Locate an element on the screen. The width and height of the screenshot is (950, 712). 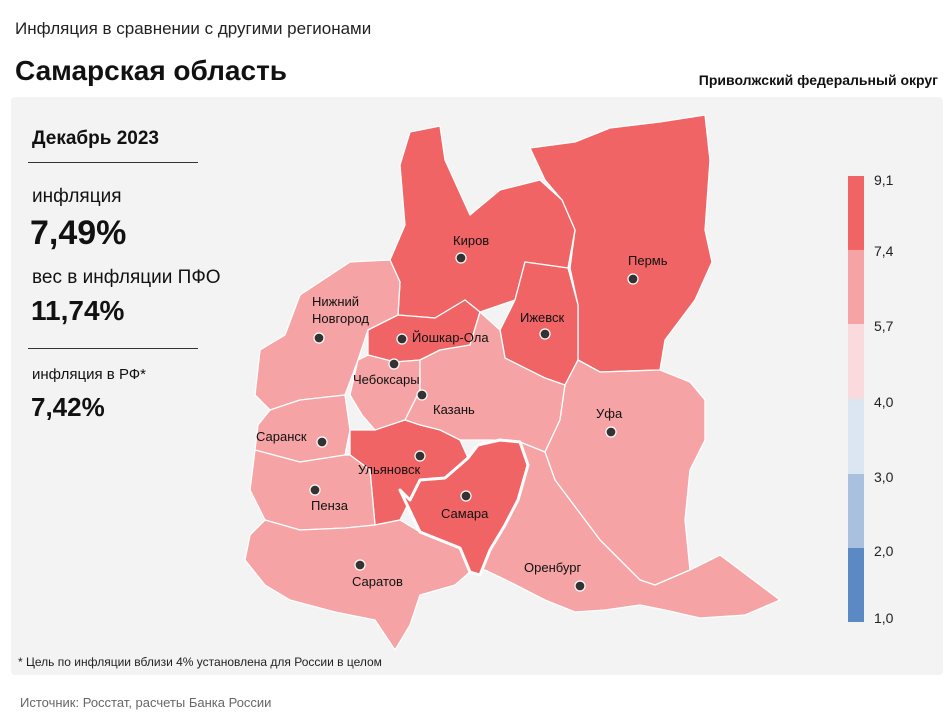
rf-inflation-label: инфляция в РФ* is located at coordinates (89, 374).